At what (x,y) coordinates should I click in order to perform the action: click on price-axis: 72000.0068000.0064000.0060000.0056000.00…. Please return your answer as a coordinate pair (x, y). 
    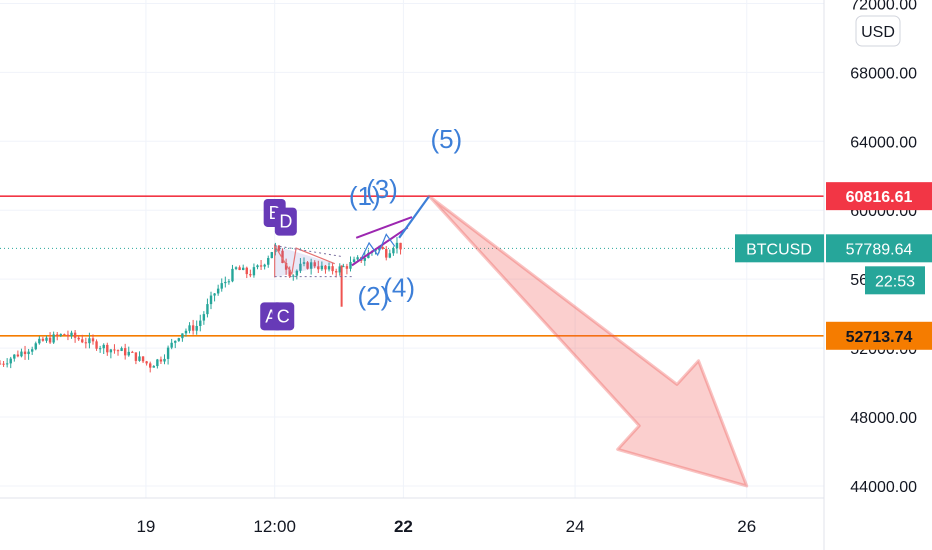
    Looking at the image, I should click on (870, 275).